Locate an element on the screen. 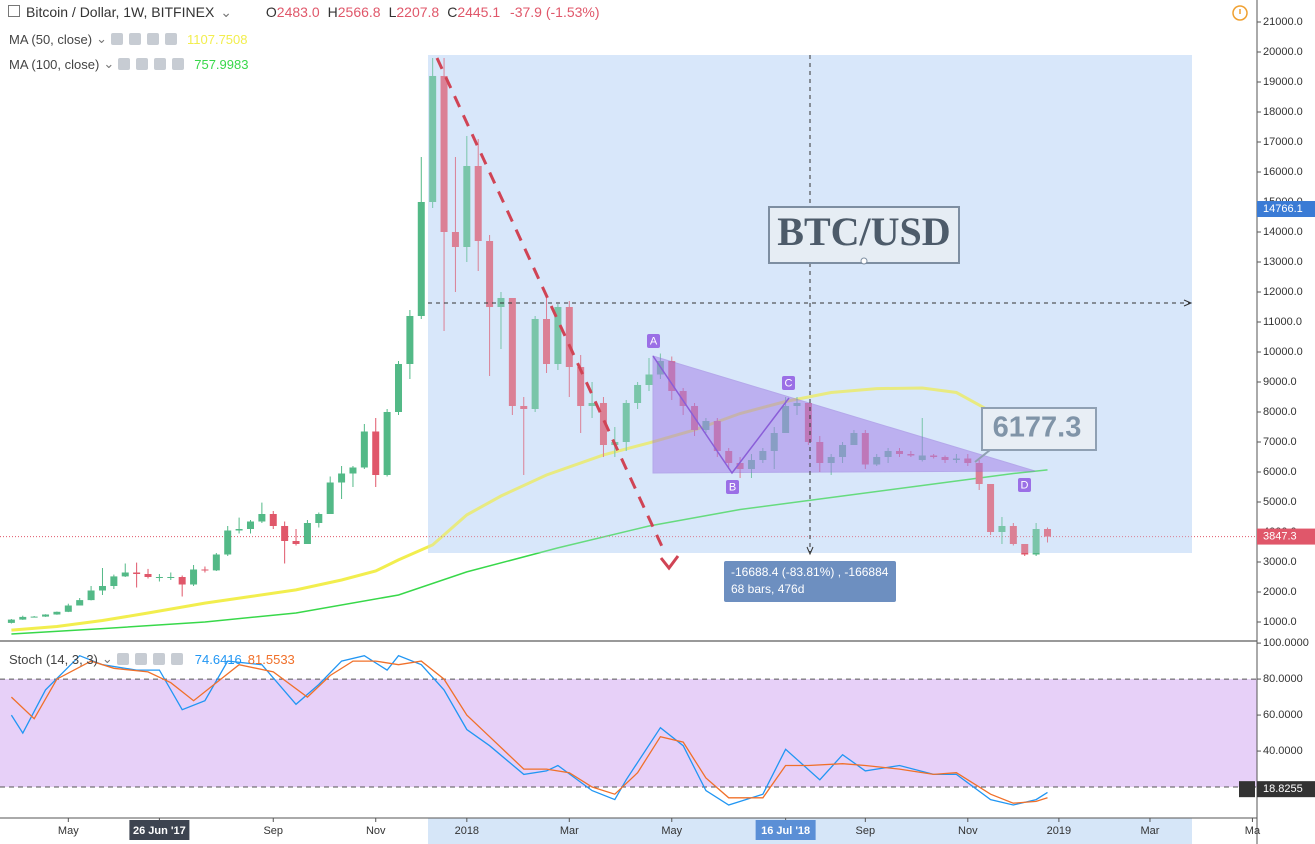  y-tick-label: 7000.0 is located at coordinates (1280, 442).